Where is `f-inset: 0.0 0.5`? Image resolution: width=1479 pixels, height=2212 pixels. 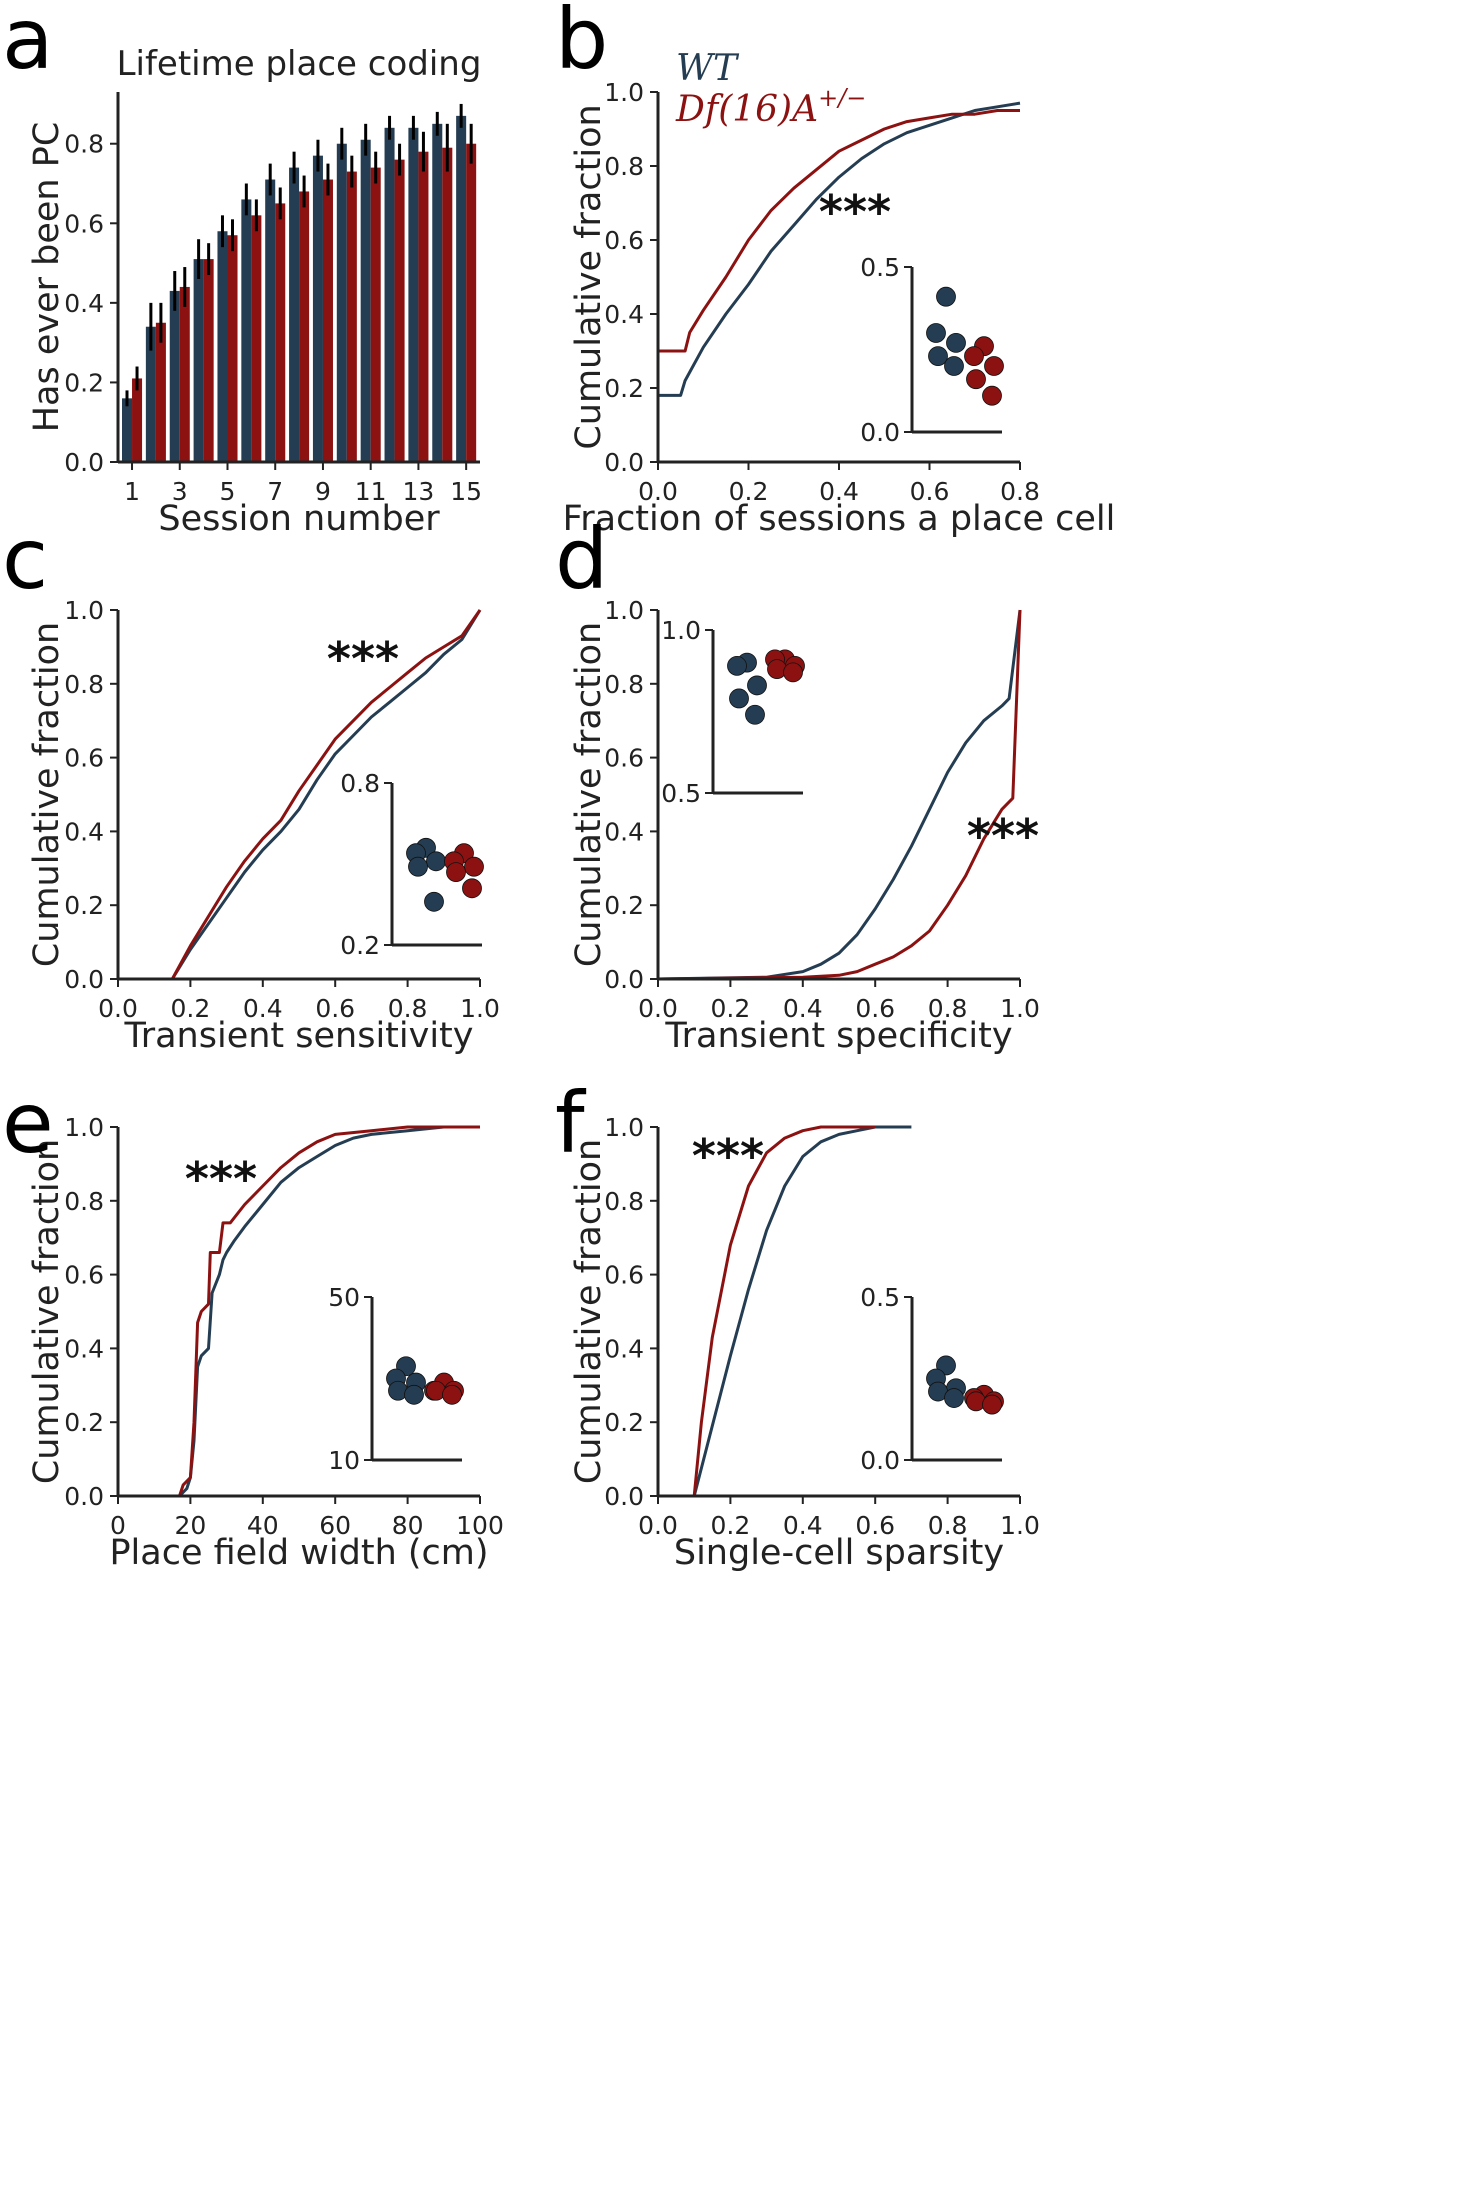
f-inset: 0.0 0.5 is located at coordinates (932, 1379).